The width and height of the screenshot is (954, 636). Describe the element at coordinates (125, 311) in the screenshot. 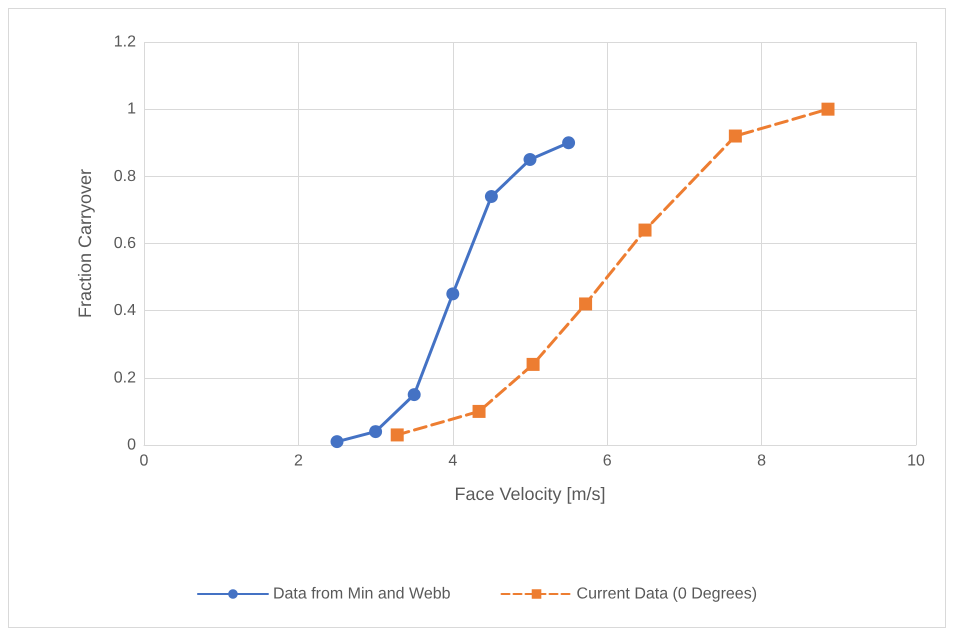

I see `y-tick-label: 0.4` at that location.